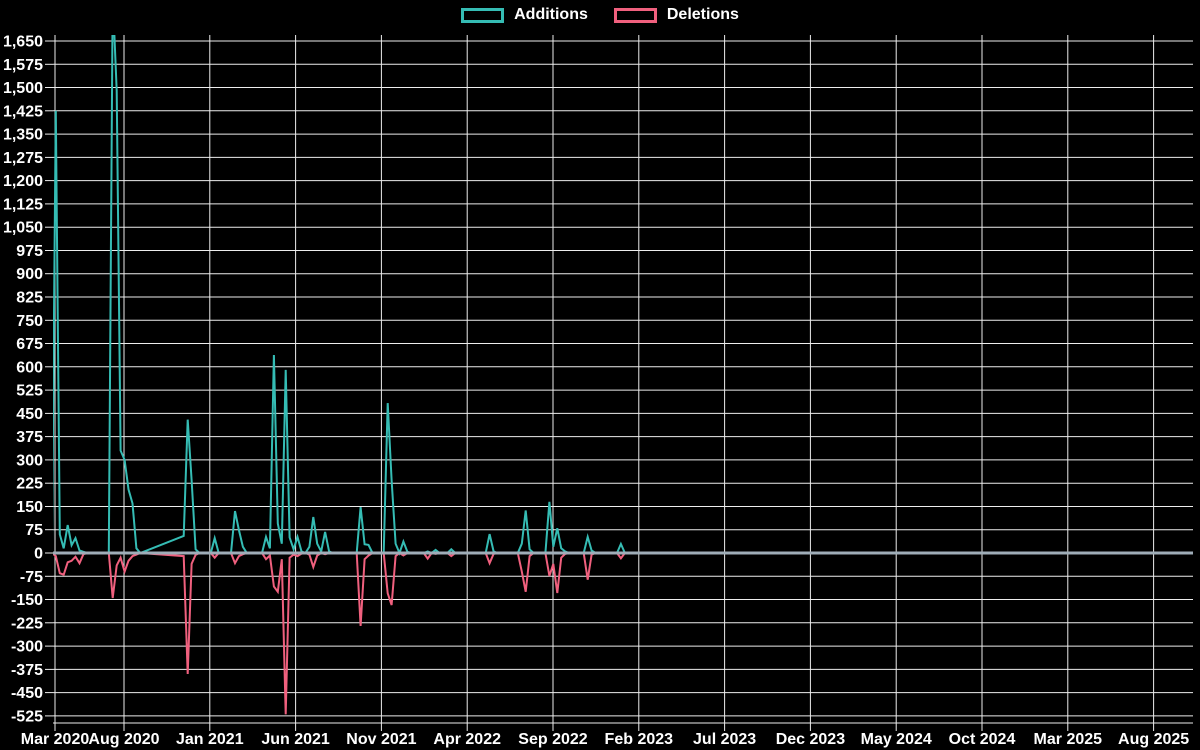 The image size is (1200, 750). What do you see at coordinates (34, 530) in the screenshot?
I see `y-tick-label: 75` at bounding box center [34, 530].